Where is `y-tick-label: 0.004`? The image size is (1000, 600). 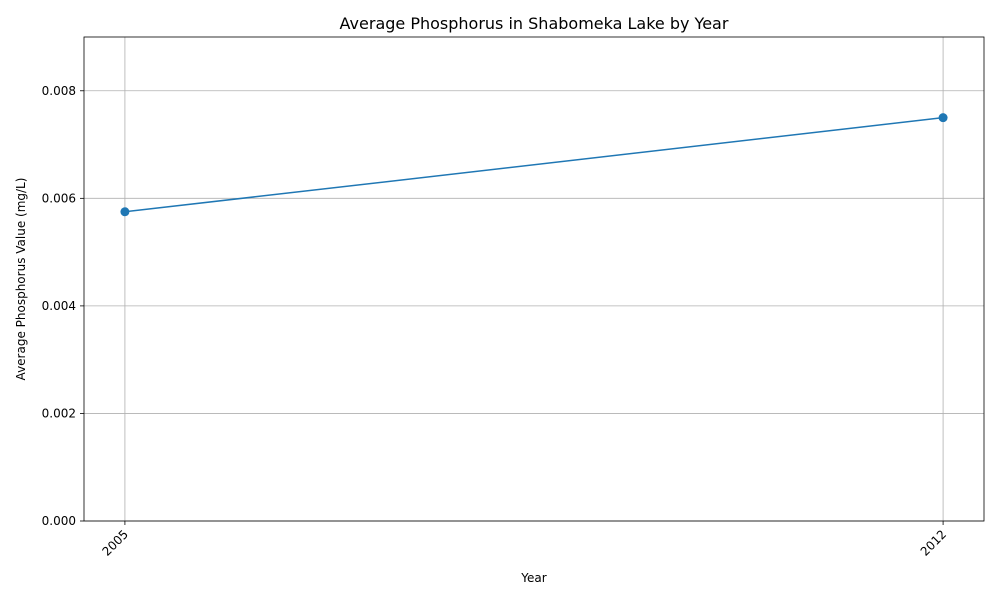
y-tick-label: 0.004 is located at coordinates (59, 306).